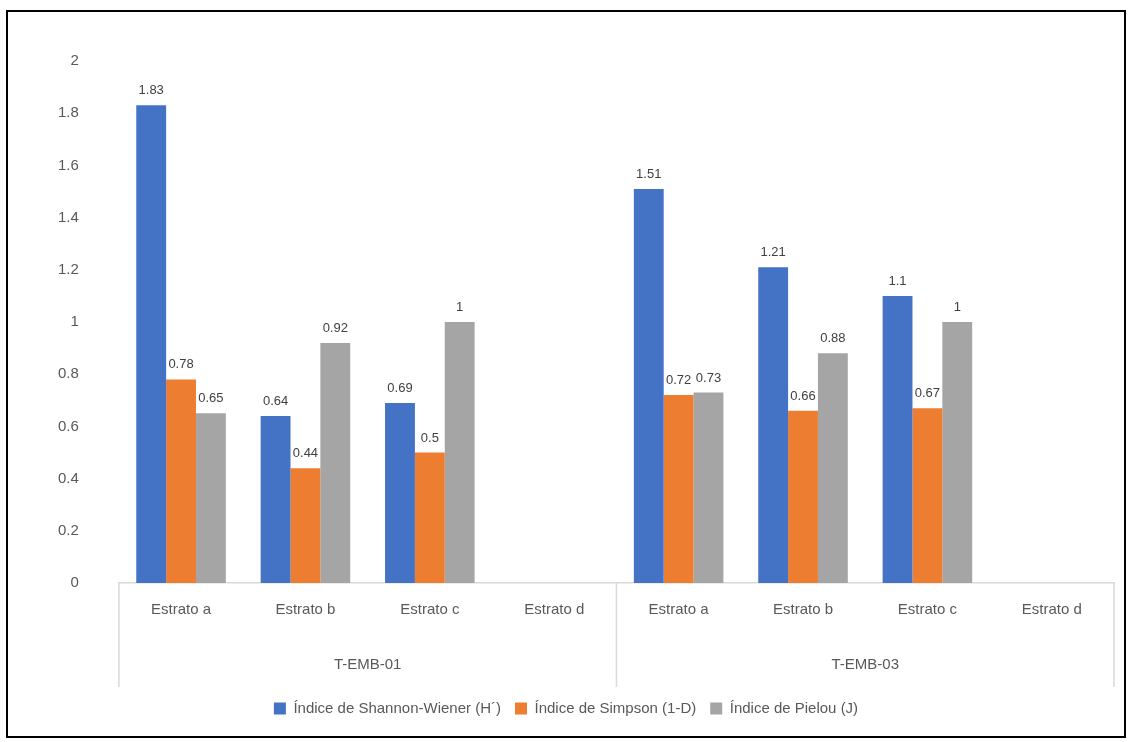 The width and height of the screenshot is (1130, 742). What do you see at coordinates (68, 477) in the screenshot?
I see `y-tick-label: 0.4` at bounding box center [68, 477].